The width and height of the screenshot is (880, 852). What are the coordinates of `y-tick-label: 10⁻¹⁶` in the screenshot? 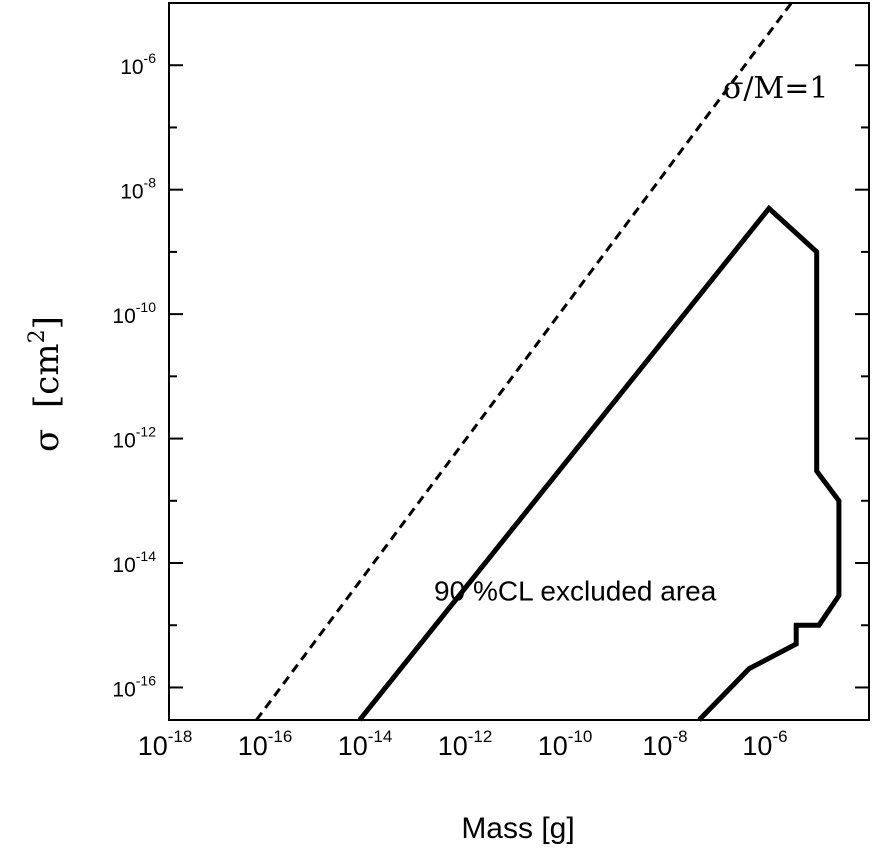 It's located at (134, 686).